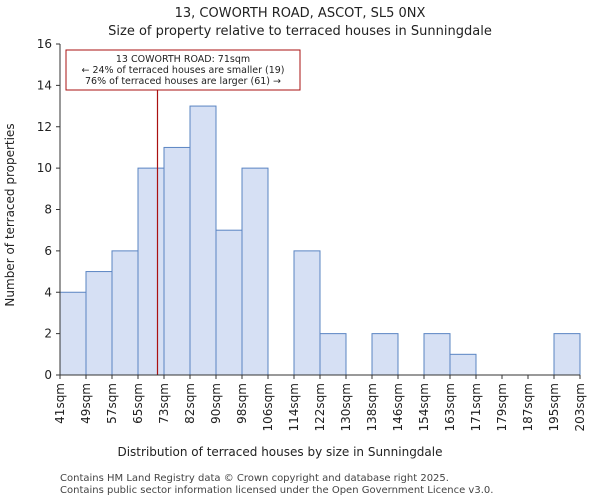  I want to click on bar-41sqm, so click(73, 333).